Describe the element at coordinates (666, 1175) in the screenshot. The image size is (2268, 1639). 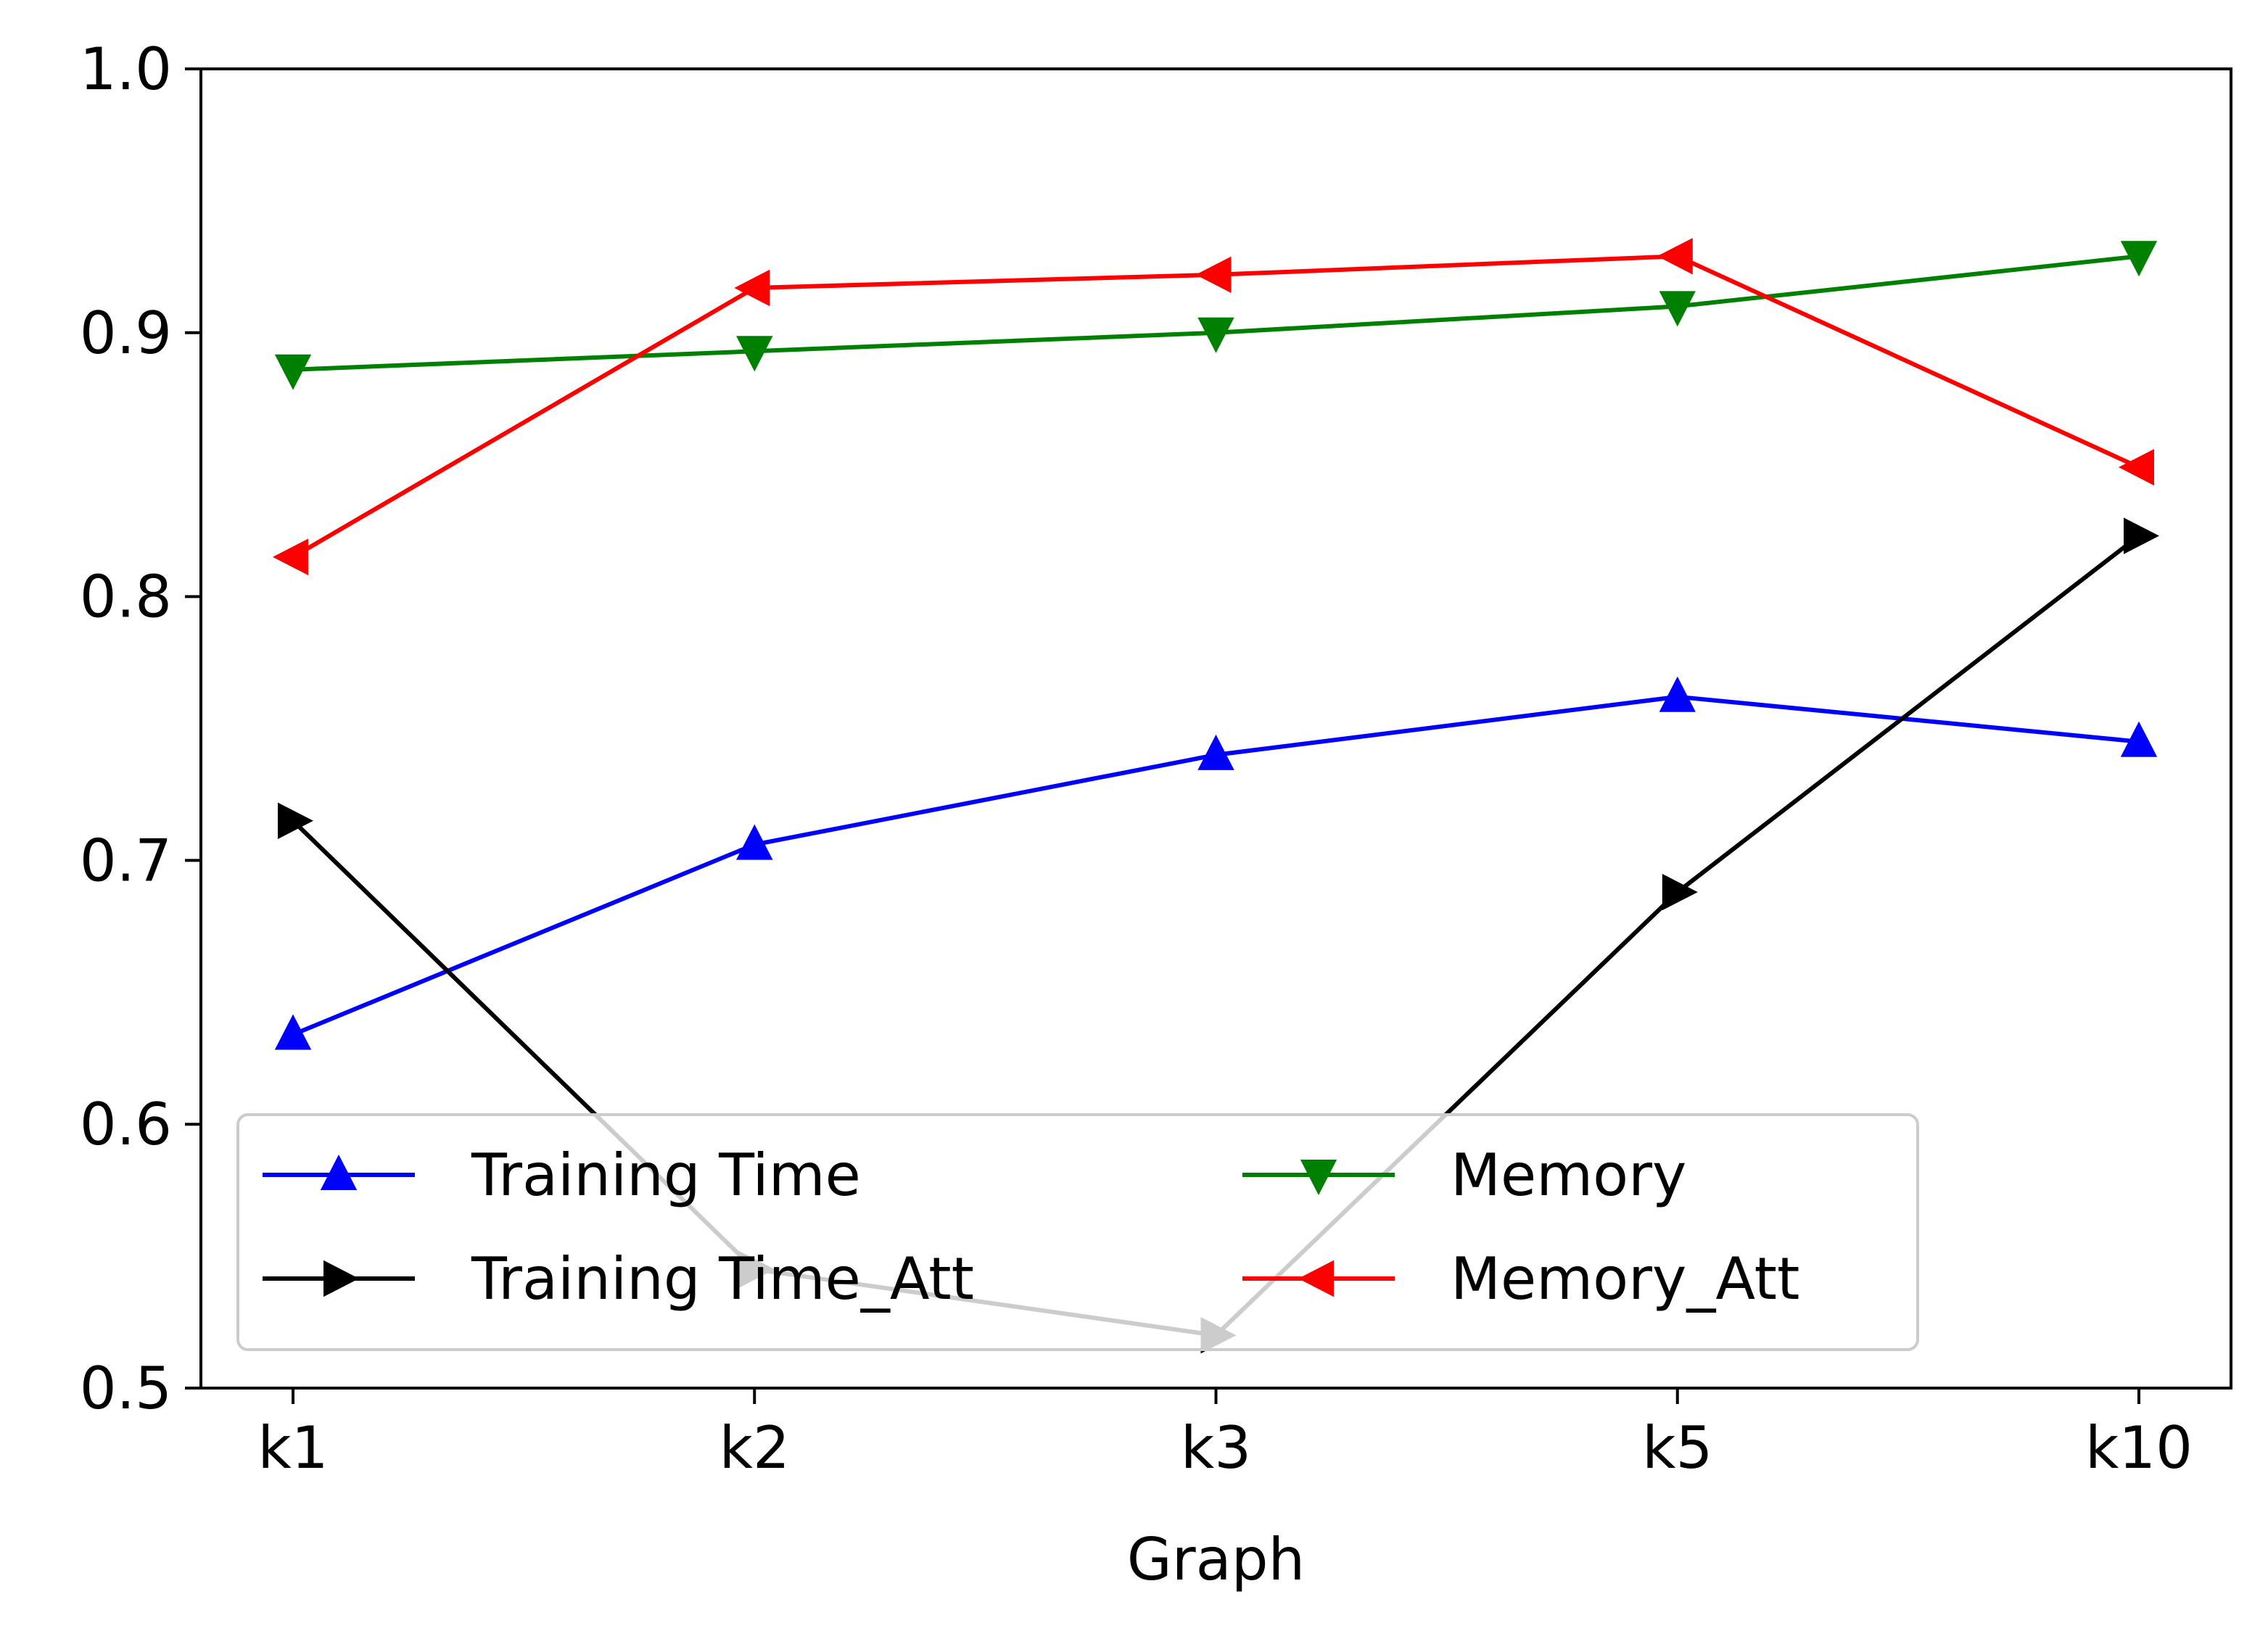
I see `legend-label: Training Time` at that location.